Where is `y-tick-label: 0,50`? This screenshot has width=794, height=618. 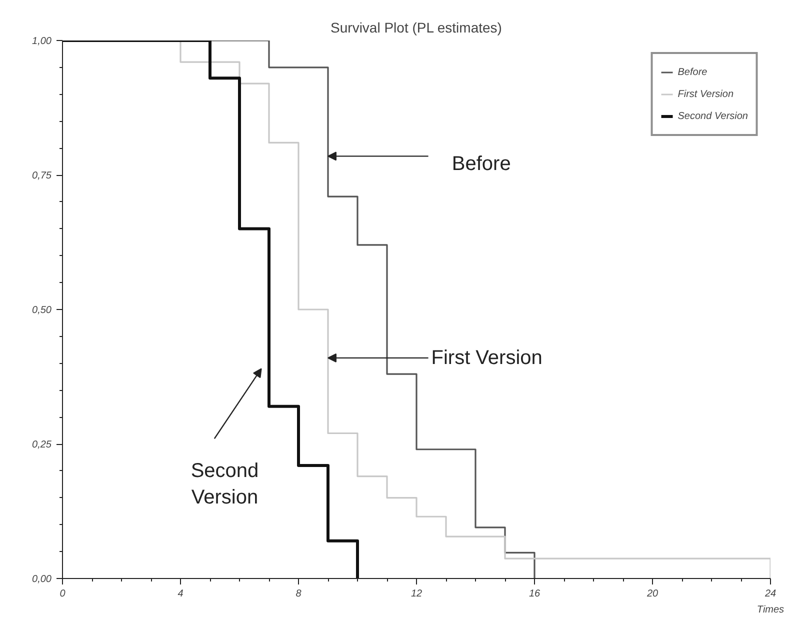 y-tick-label: 0,50 is located at coordinates (42, 310).